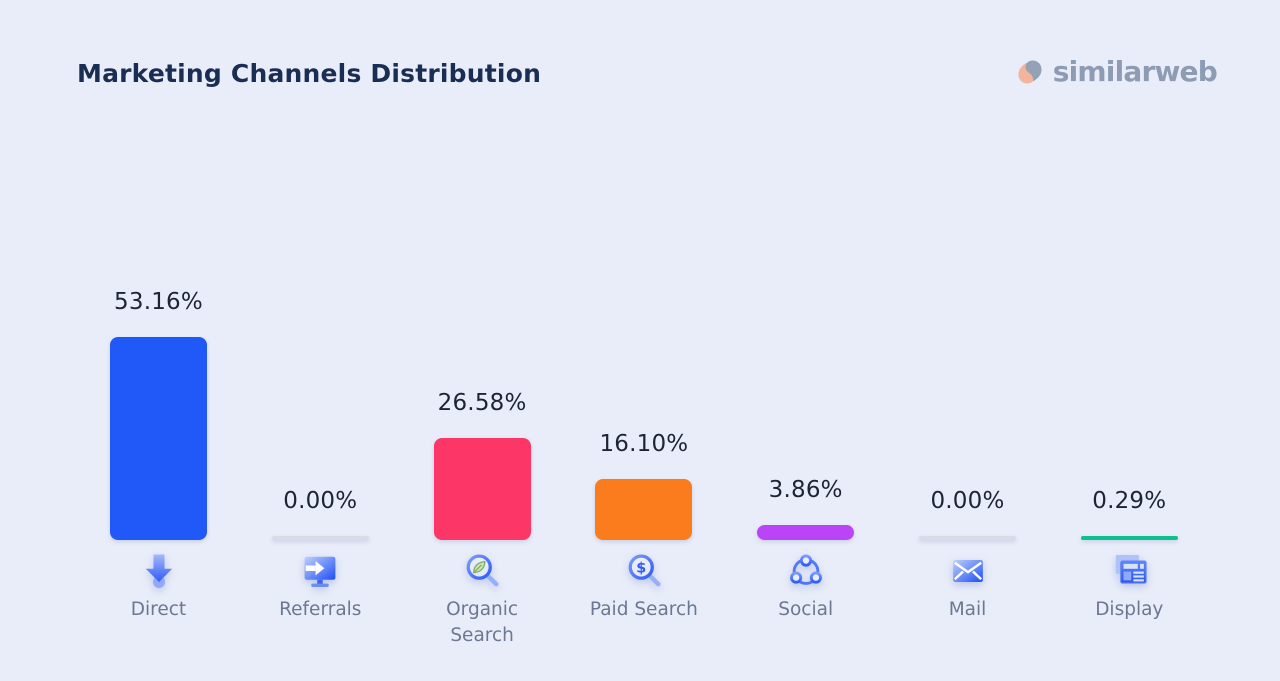 This screenshot has width=1280, height=681. What do you see at coordinates (320, 609) in the screenshot?
I see `channel-label-referrals: Referrals` at bounding box center [320, 609].